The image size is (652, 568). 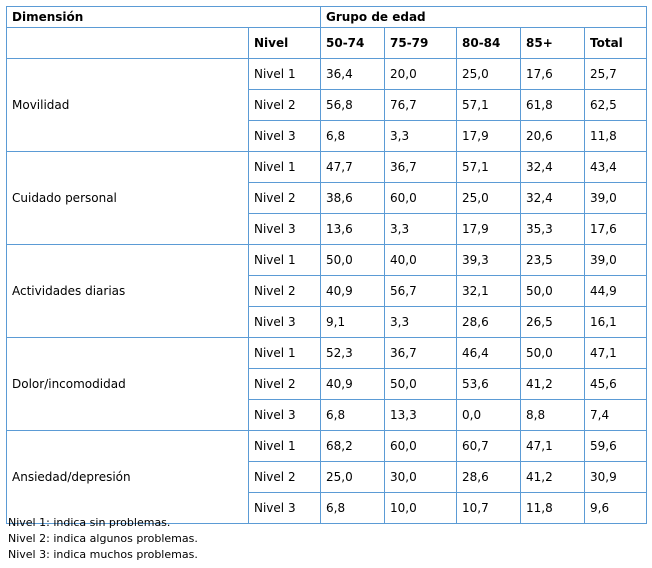 What do you see at coordinates (615, 415) in the screenshot?
I see `value-cell: 7,4` at bounding box center [615, 415].